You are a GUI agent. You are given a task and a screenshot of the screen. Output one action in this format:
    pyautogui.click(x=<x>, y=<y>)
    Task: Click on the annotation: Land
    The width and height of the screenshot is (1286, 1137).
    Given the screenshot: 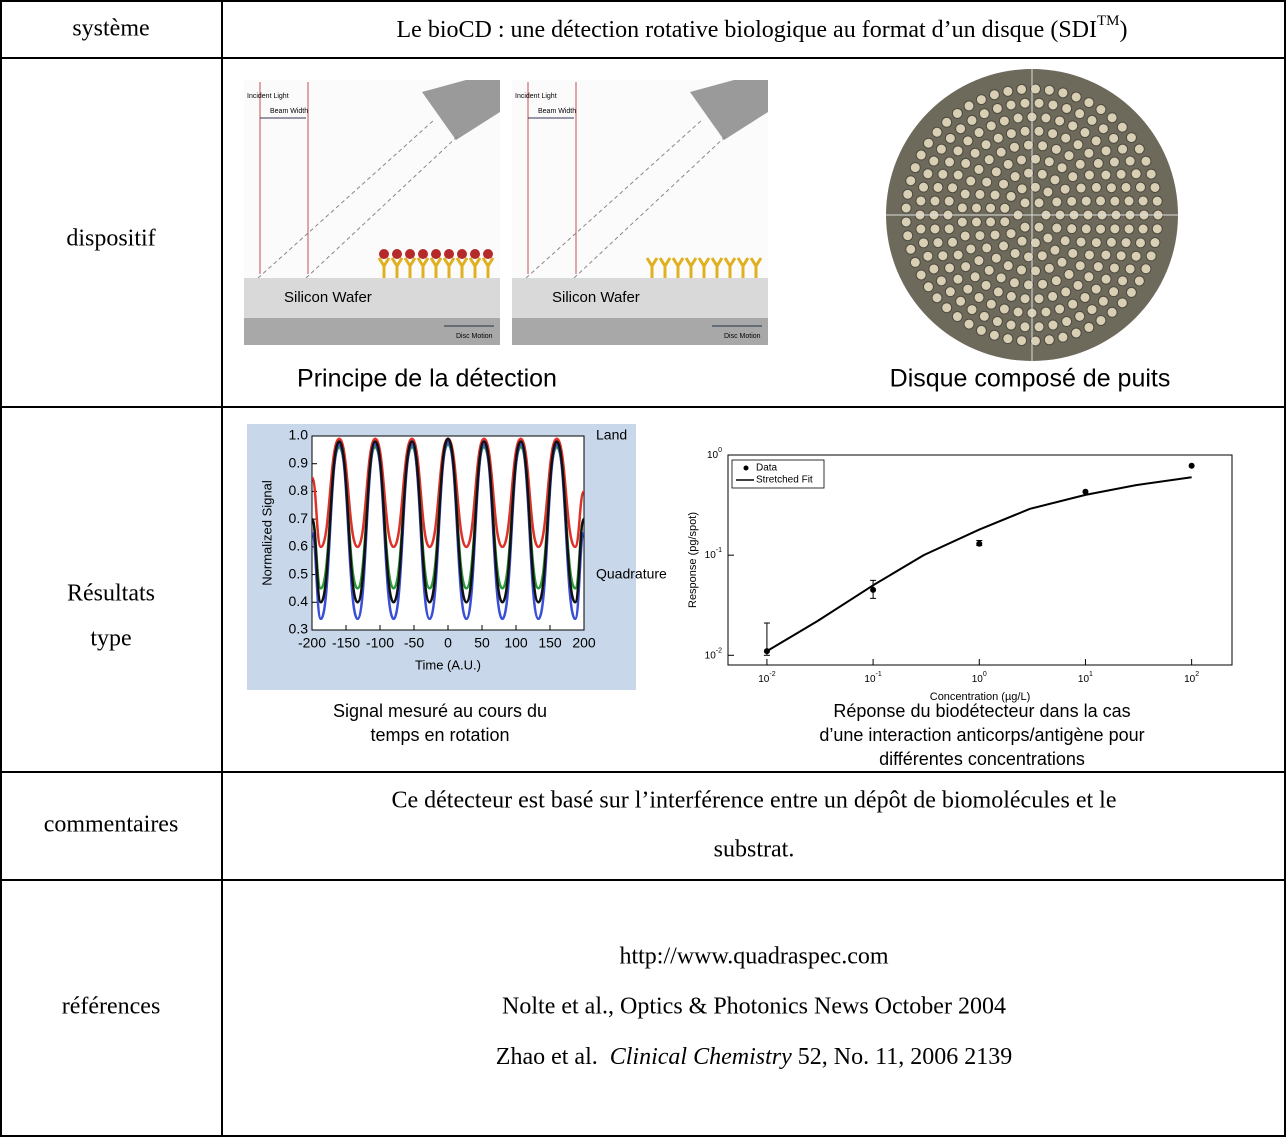 What is the action you would take?
    pyautogui.click(x=611, y=435)
    